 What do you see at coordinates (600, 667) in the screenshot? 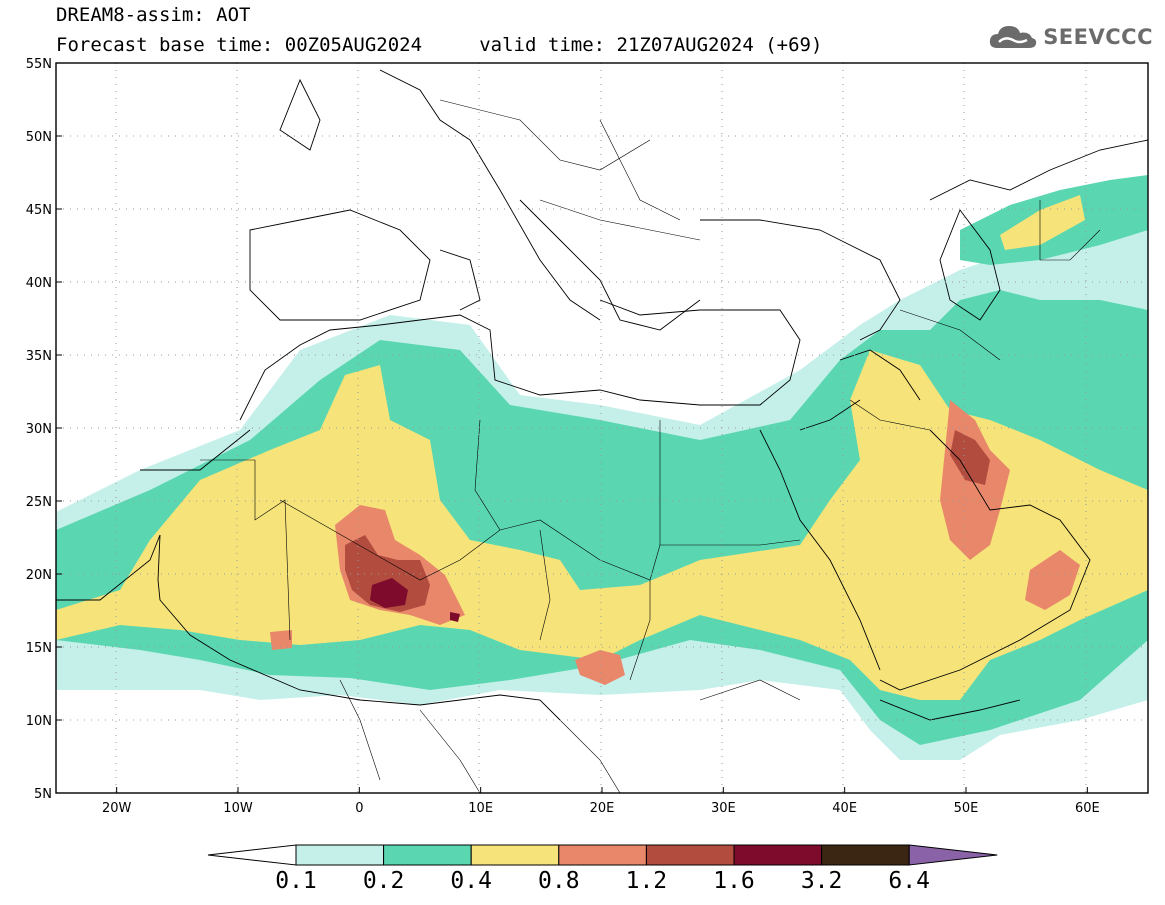
I see `aot-band-0.8-d` at bounding box center [600, 667].